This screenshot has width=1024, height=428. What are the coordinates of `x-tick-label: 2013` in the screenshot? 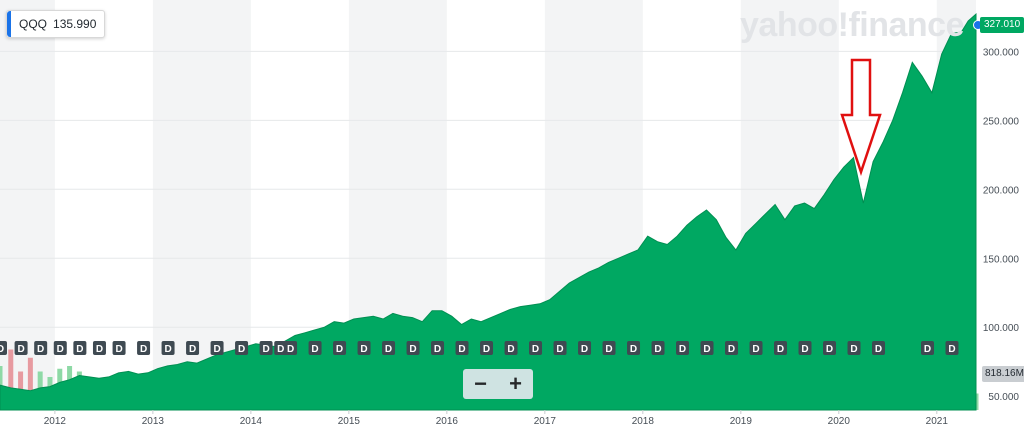 It's located at (153, 421).